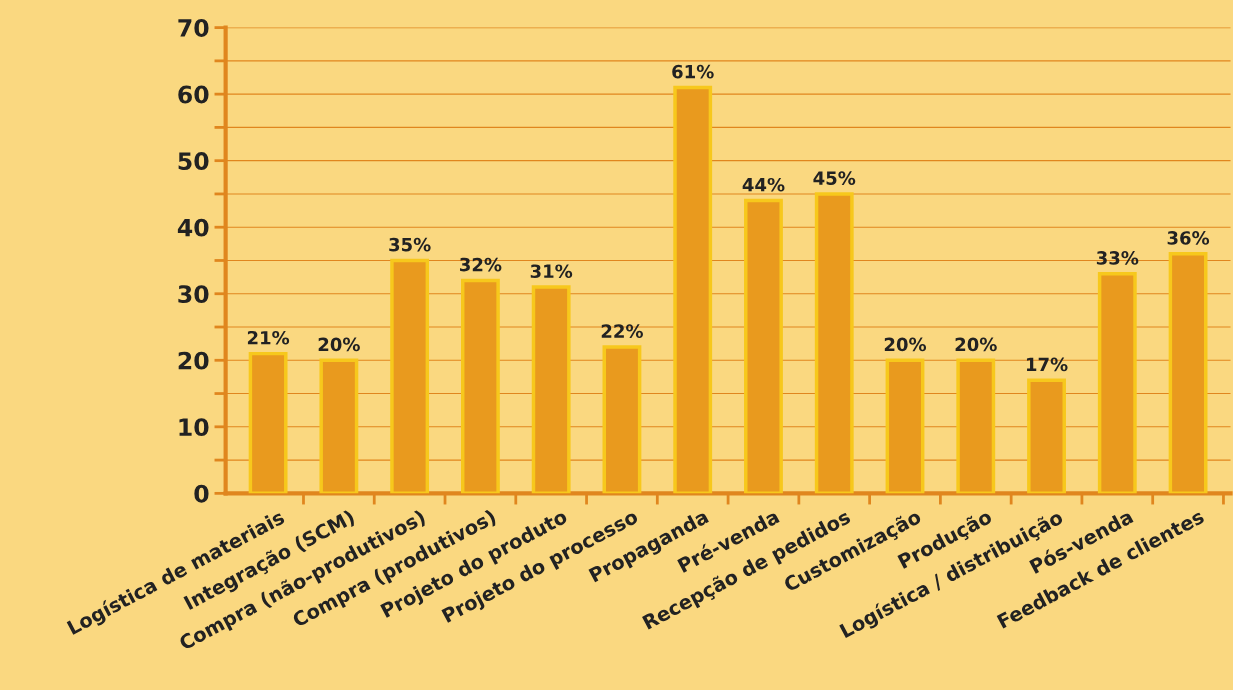  Describe the element at coordinates (551, 271) in the screenshot. I see `data-label: 31%` at that location.